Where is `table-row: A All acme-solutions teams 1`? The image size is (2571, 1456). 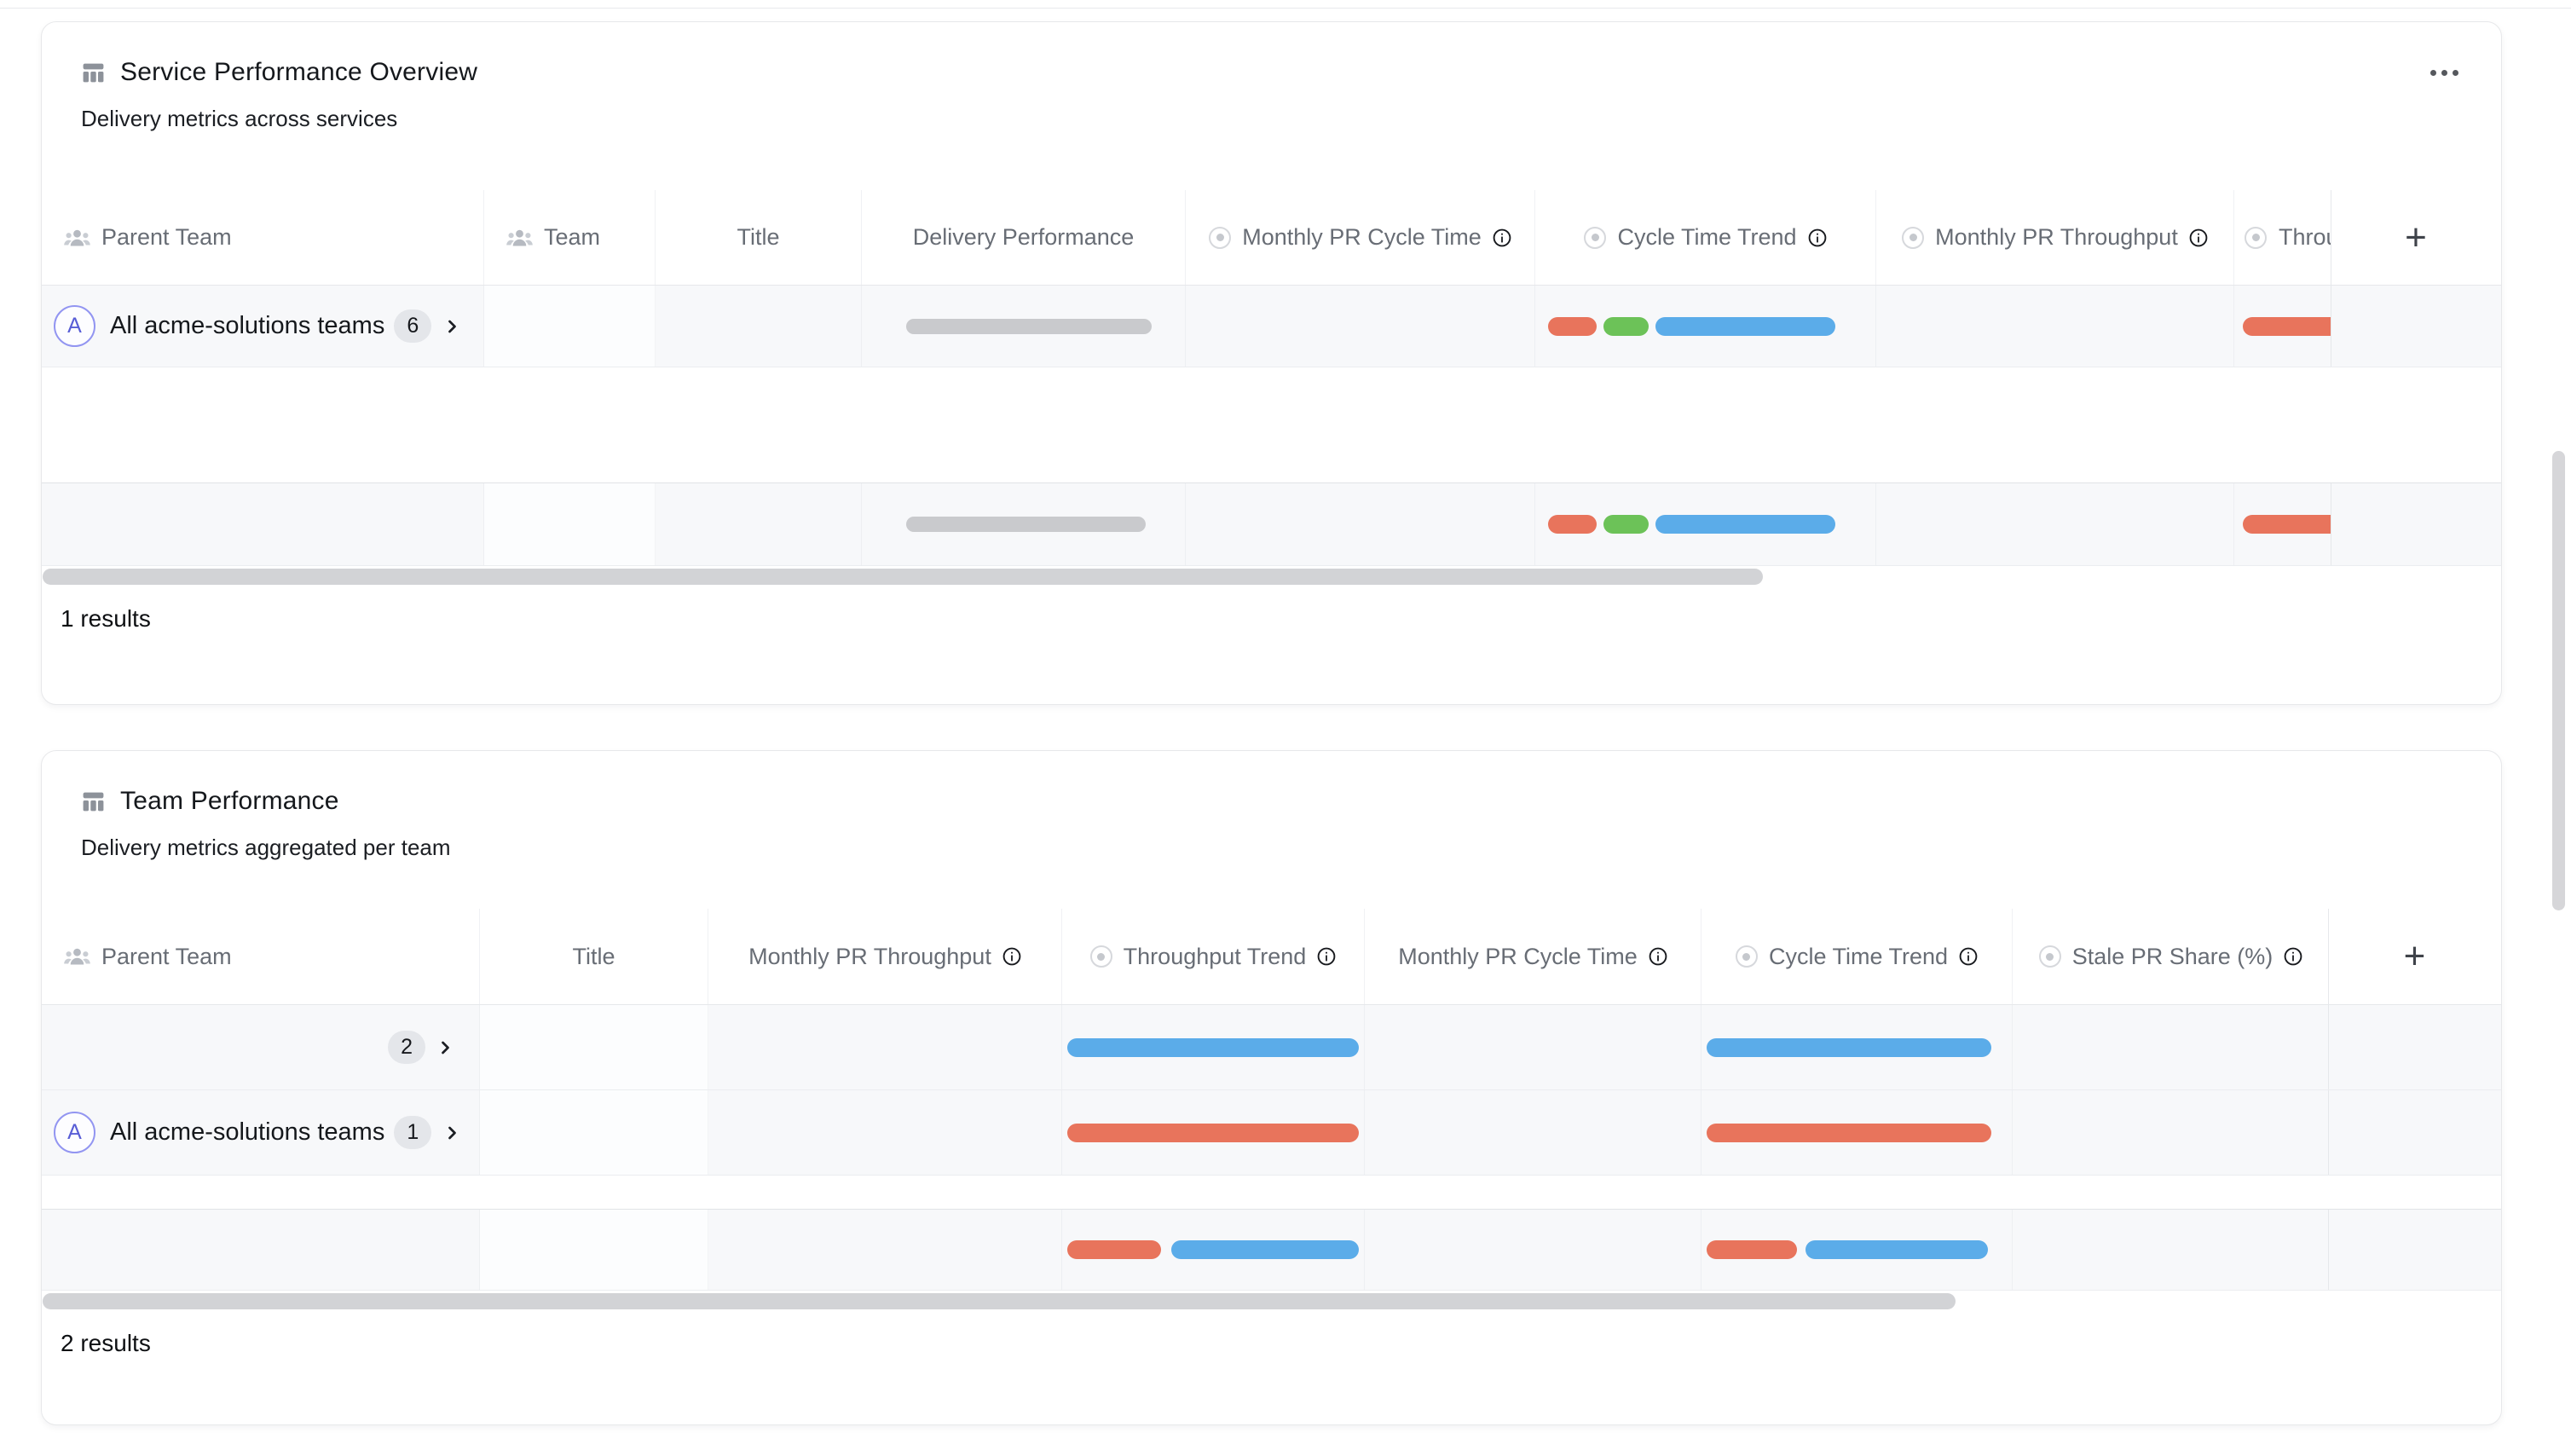
table-row: A All acme-solutions teams 1 is located at coordinates (1271, 1133).